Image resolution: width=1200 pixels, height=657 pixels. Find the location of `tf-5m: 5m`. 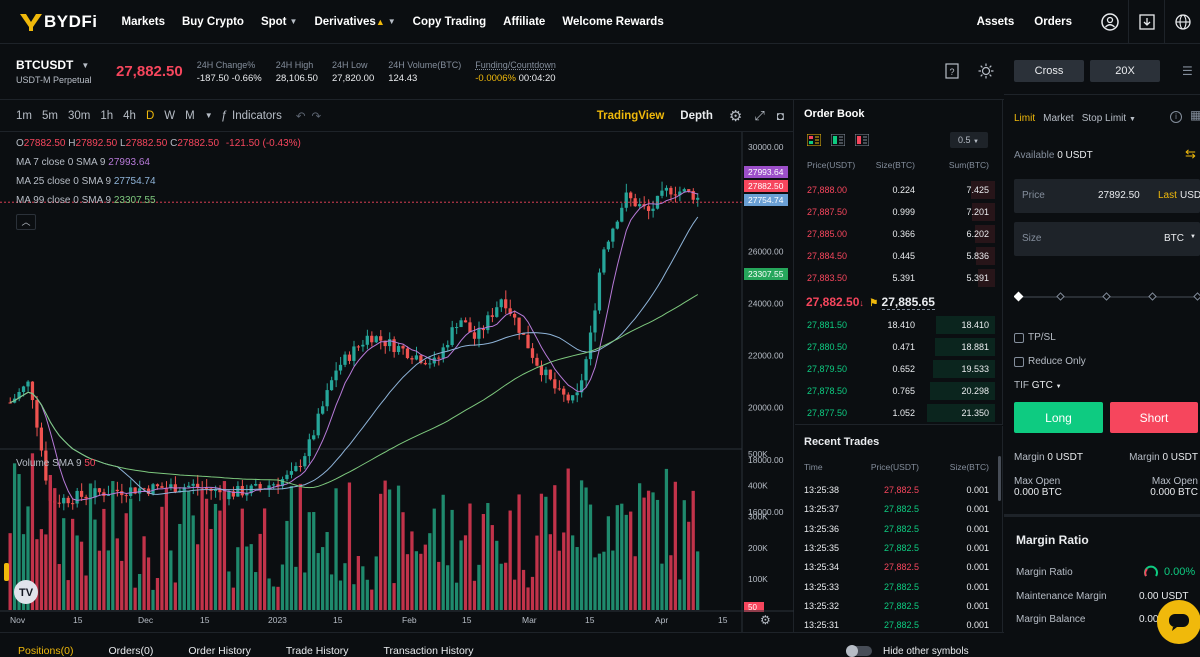

tf-5m: 5m is located at coordinates (49, 115).